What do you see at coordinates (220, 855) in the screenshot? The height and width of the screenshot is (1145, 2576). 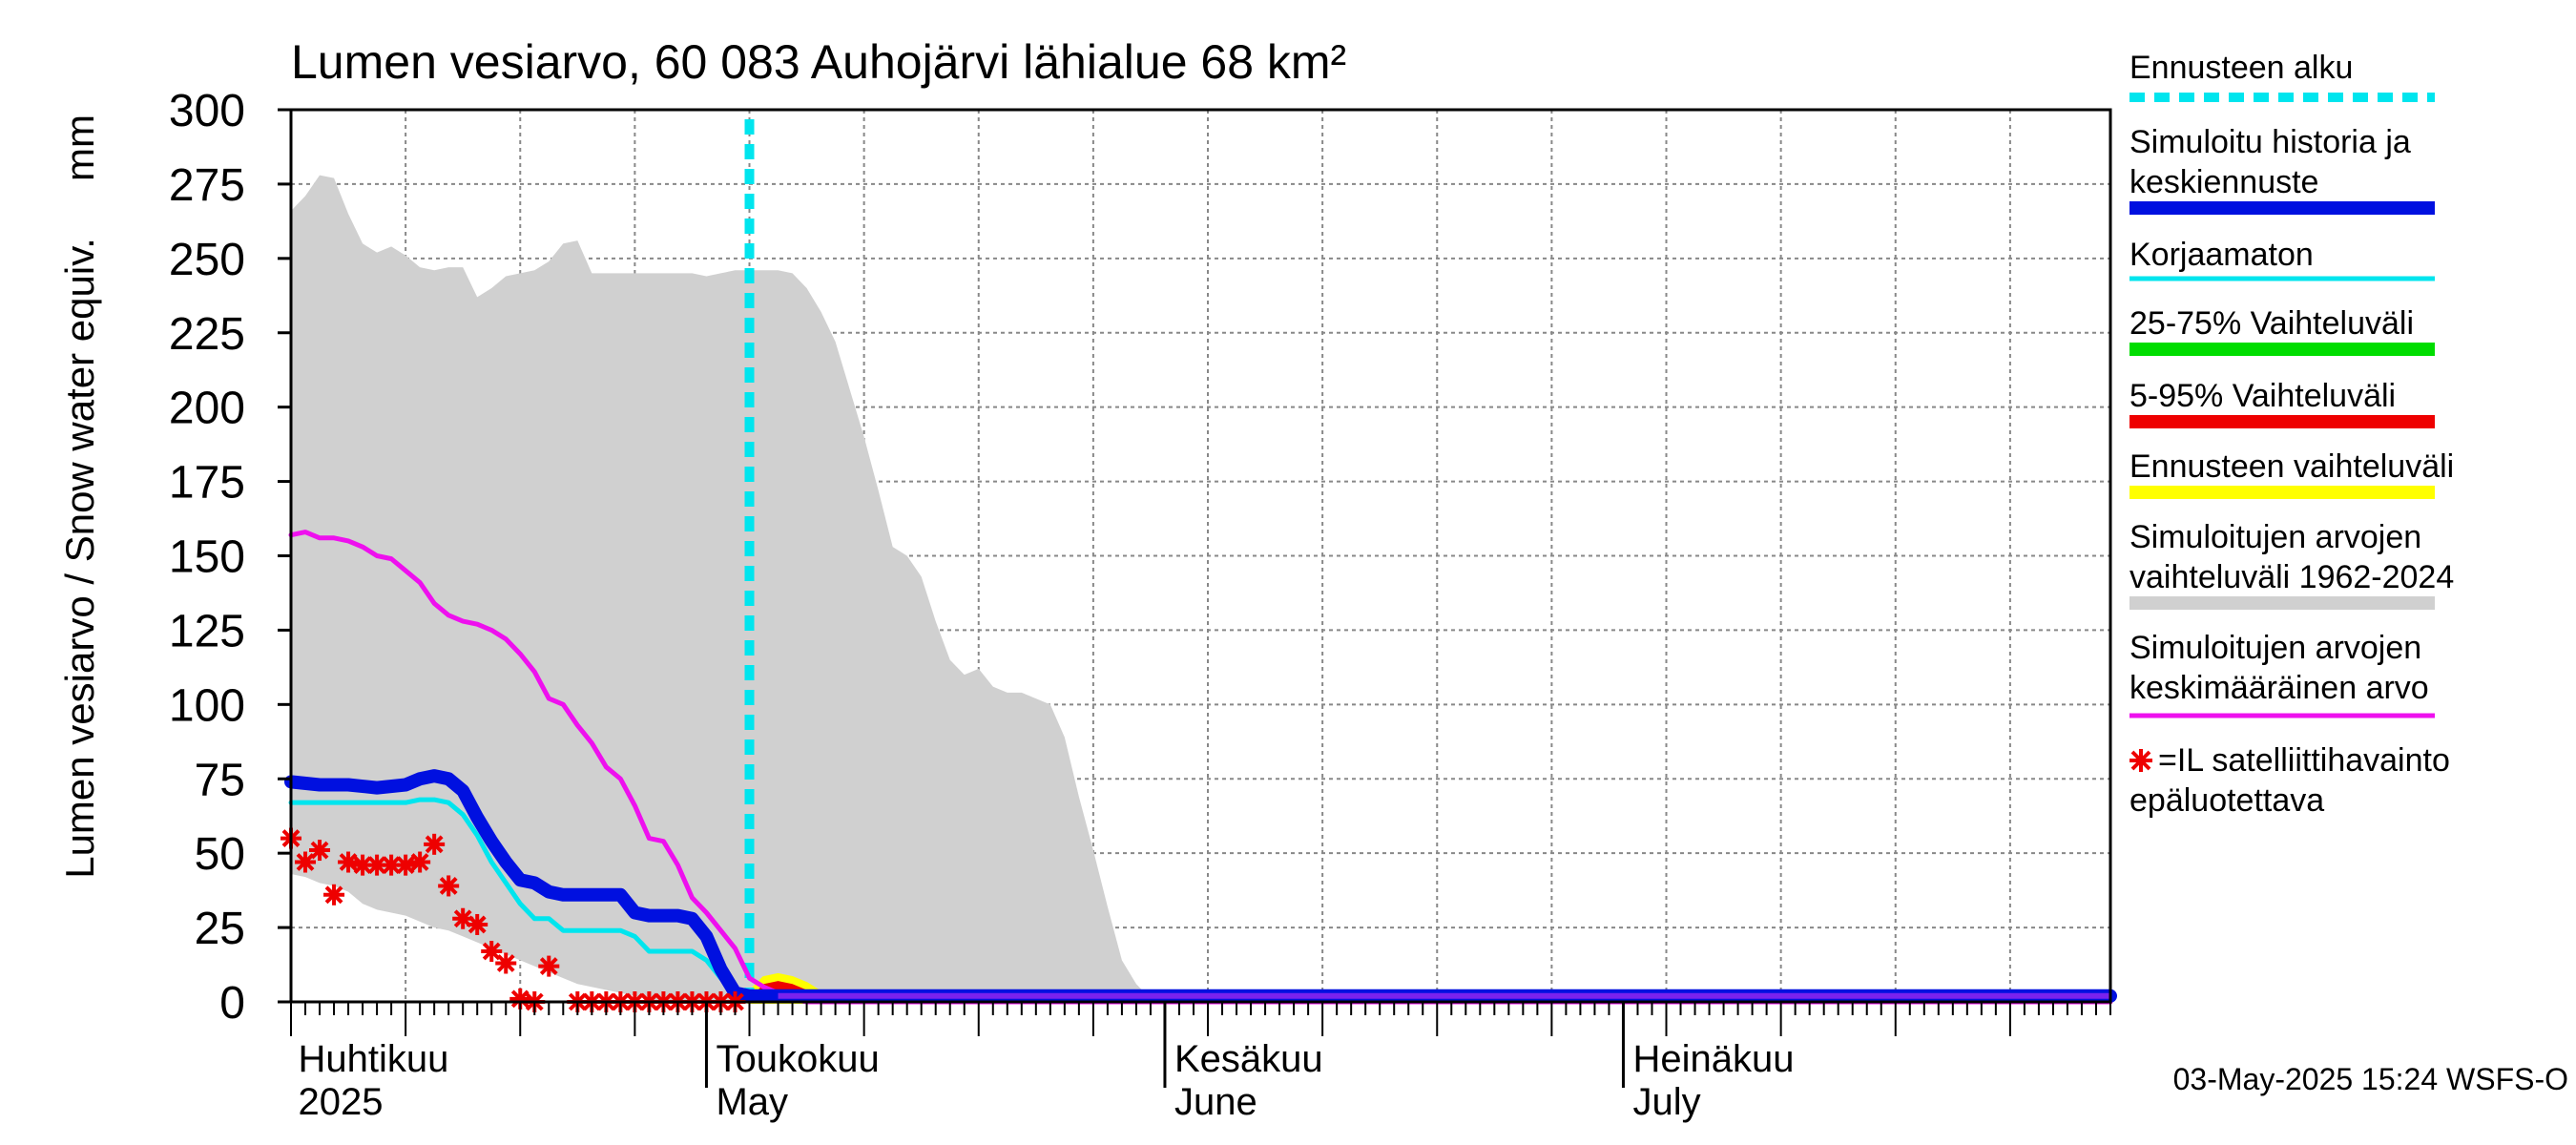 I see `y-tick-label: 50` at bounding box center [220, 855].